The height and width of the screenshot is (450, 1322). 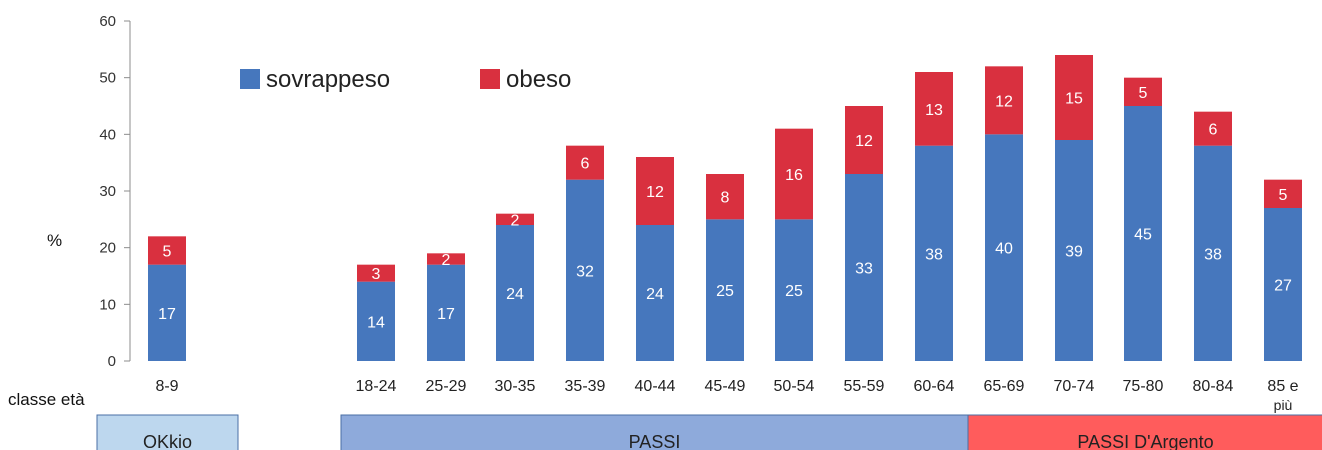 What do you see at coordinates (864, 386) in the screenshot?
I see `x-tick-label: 55-59` at bounding box center [864, 386].